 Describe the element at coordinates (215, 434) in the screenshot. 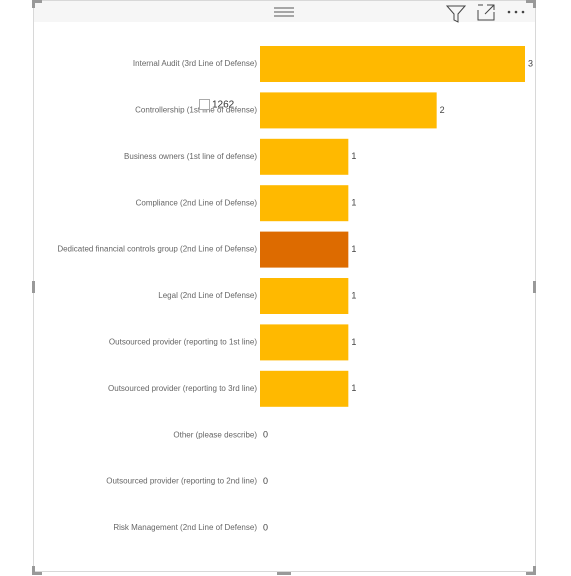

I see `y-tick-label: Other (please describe)` at that location.